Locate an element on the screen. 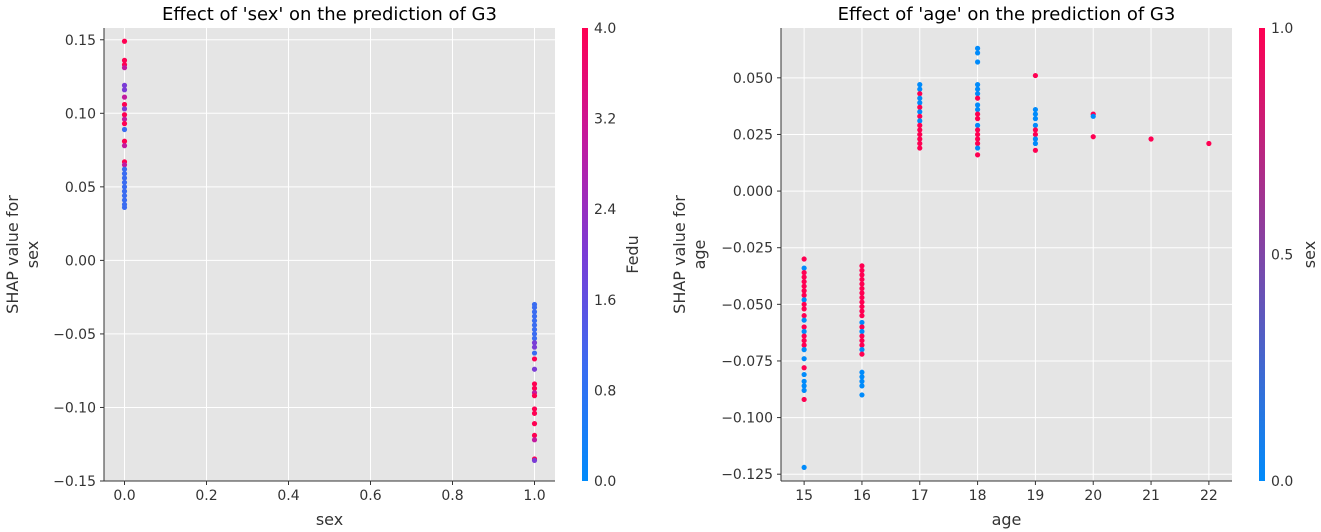 This screenshot has width=1321, height=532. x-axis-label: sex is located at coordinates (329, 519).